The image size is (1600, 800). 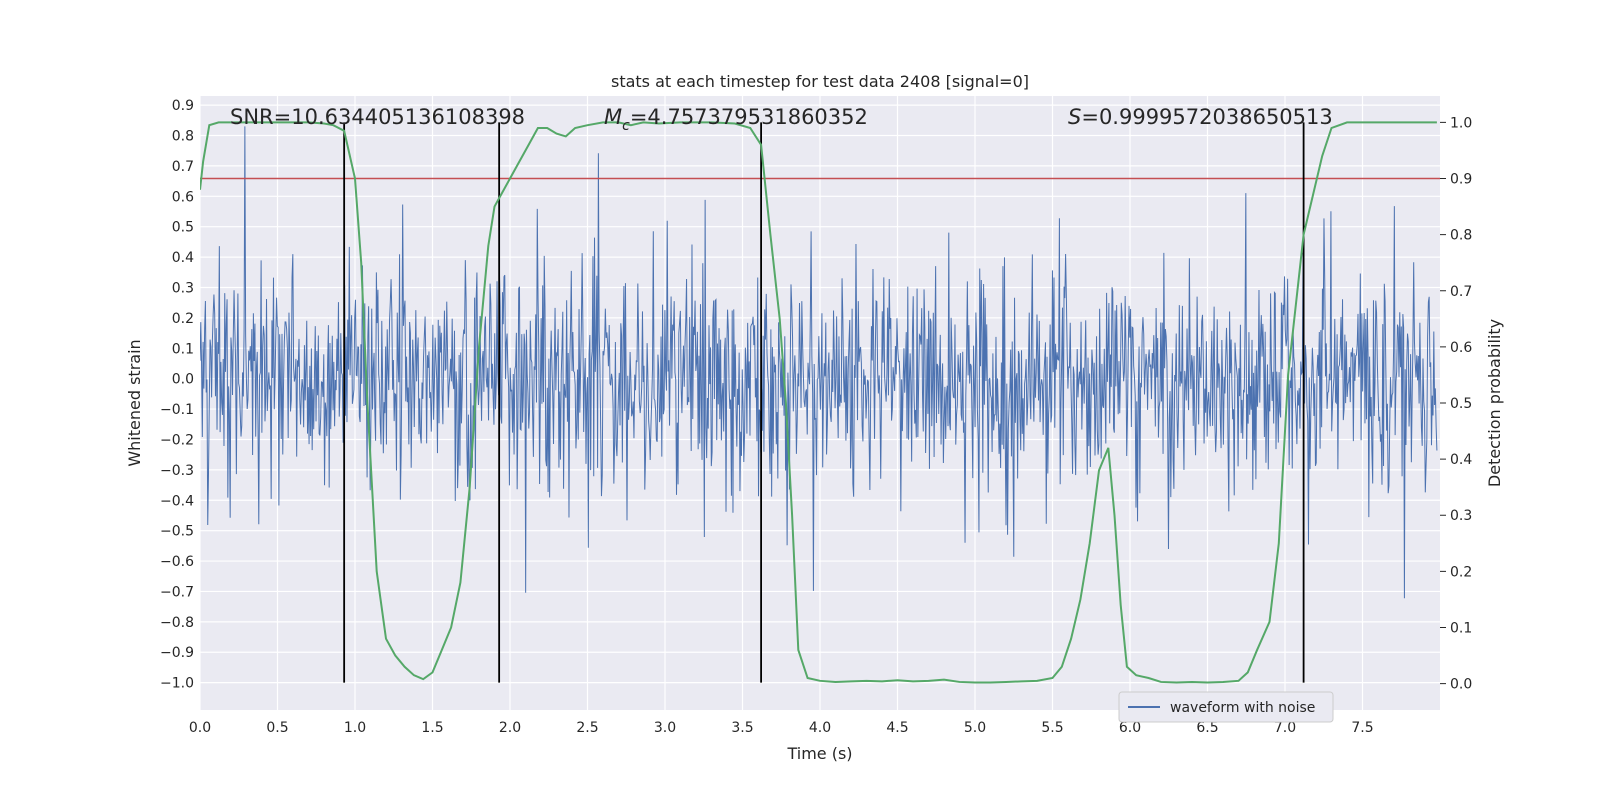 What do you see at coordinates (177, 410) in the screenshot?
I see `y-tick-label-left: −0.1` at bounding box center [177, 410].